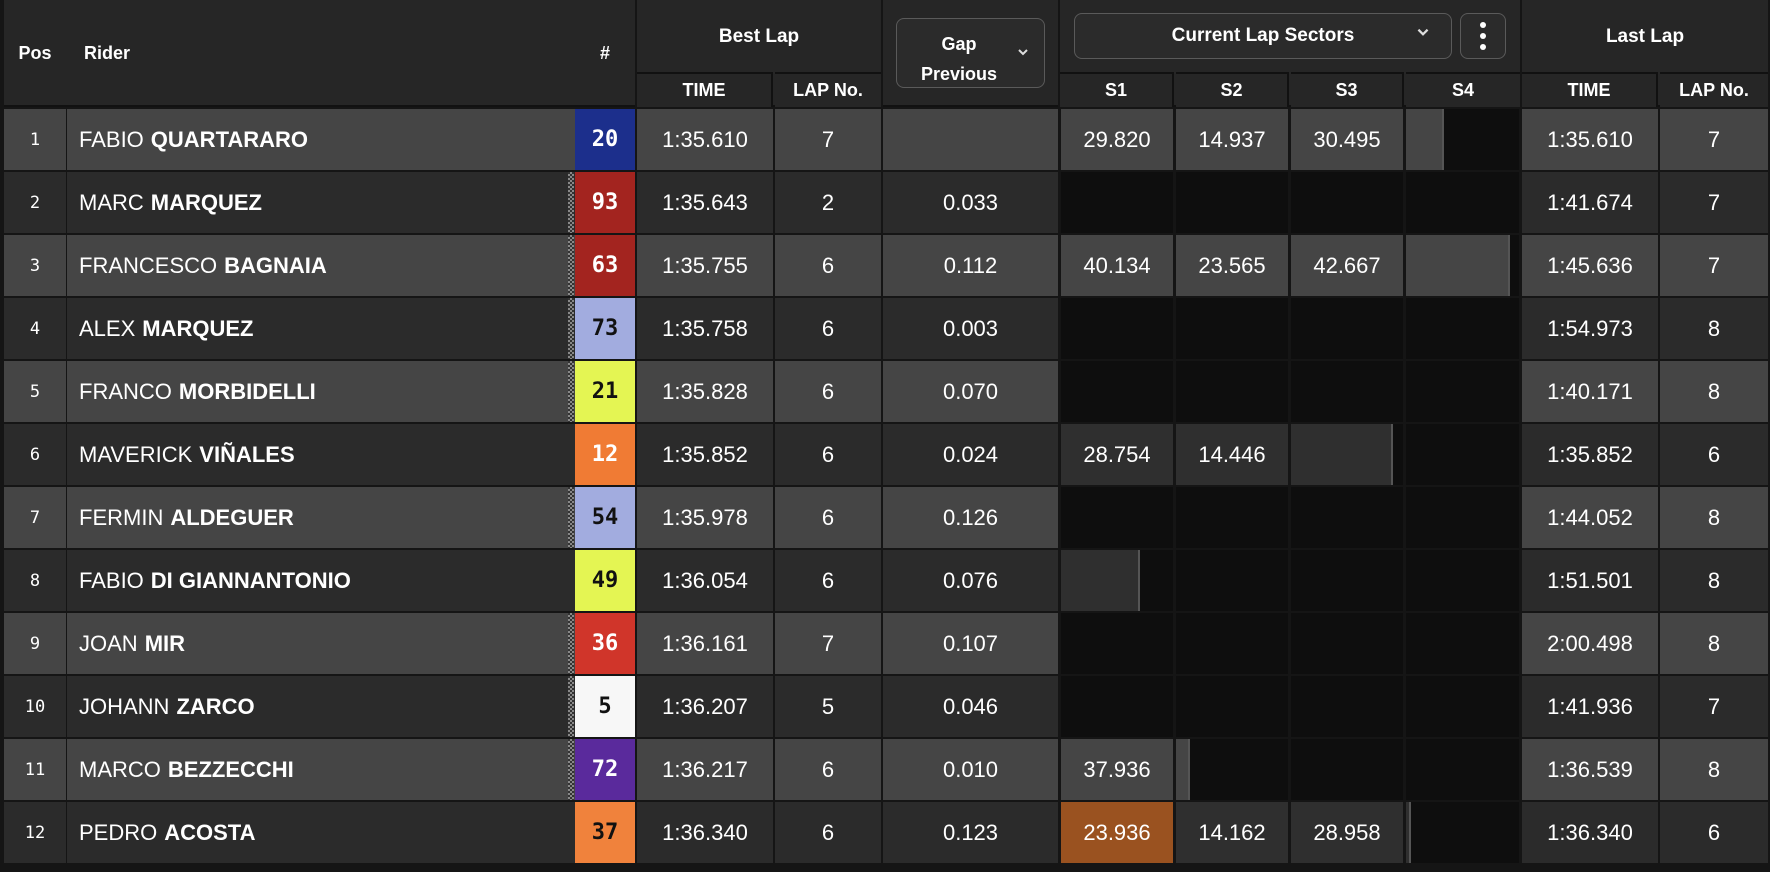 The image size is (1770, 872). What do you see at coordinates (35, 706) in the screenshot?
I see `position-cell: 10` at bounding box center [35, 706].